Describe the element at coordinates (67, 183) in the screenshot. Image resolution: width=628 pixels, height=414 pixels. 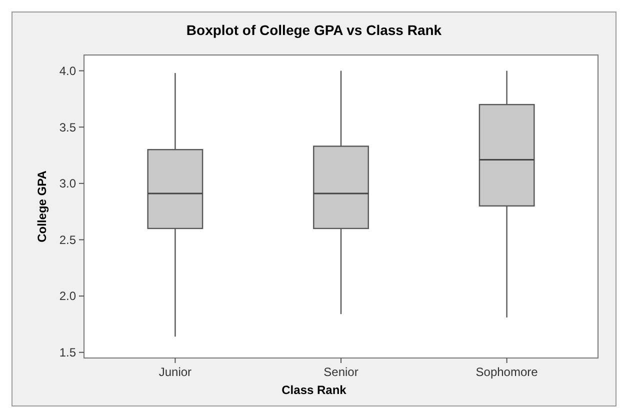
I see `y-tick-label: 3.0` at that location.